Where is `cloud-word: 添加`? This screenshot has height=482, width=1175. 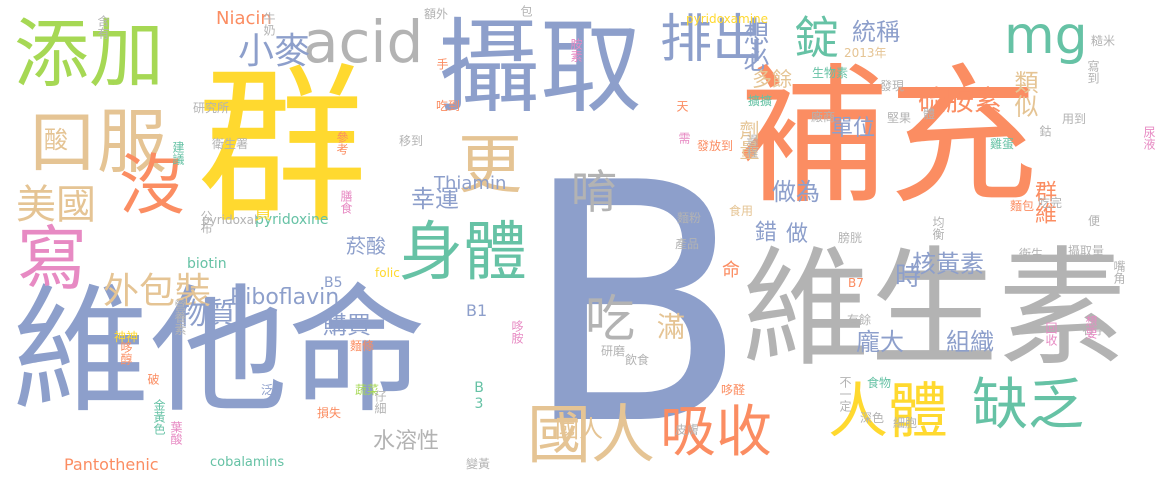 cloud-word: 添加 is located at coordinates (89, 54).